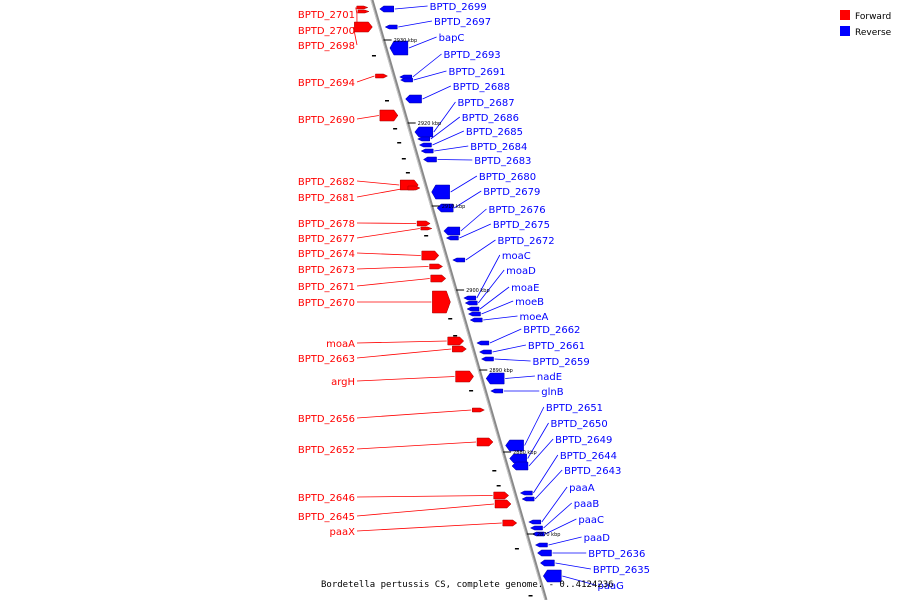  Describe the element at coordinates (491, 286) in the screenshot. I see `leader-moad` at that location.